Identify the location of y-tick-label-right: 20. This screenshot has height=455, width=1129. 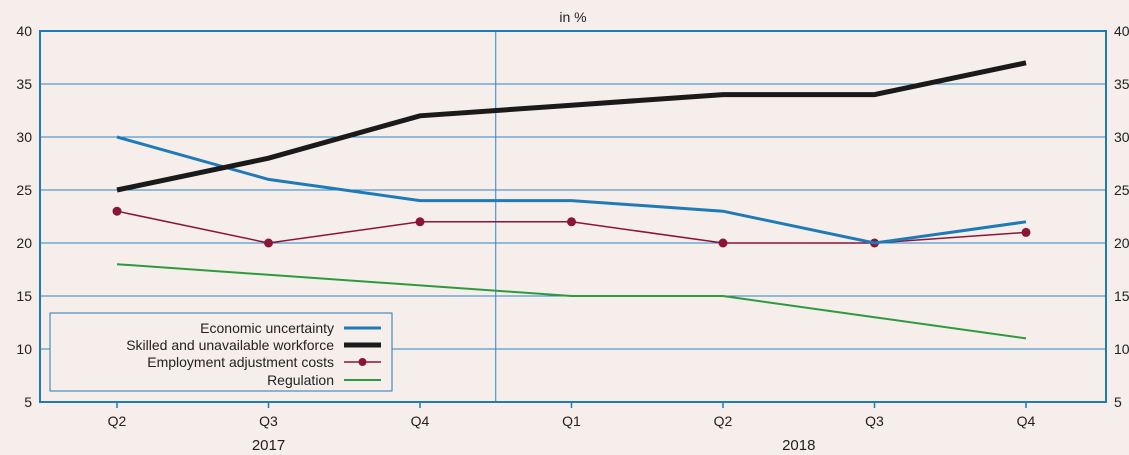
(1121, 243).